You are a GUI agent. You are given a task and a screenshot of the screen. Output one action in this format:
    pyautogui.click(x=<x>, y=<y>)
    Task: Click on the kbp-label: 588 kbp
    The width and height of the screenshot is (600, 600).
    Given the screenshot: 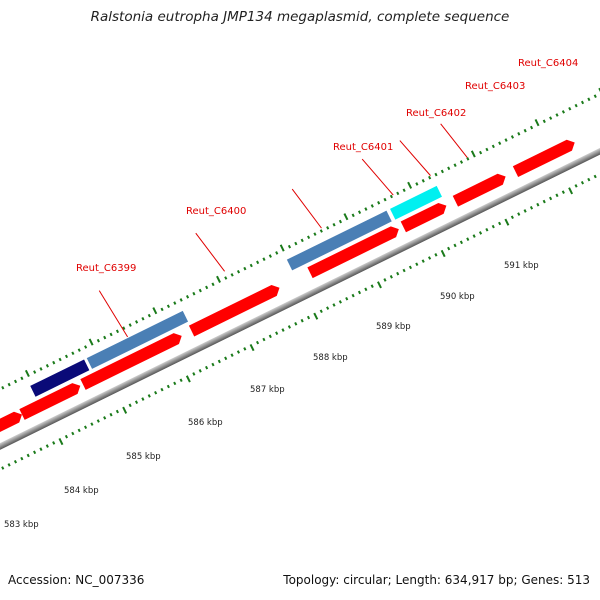 What is the action you would take?
    pyautogui.click(x=330, y=358)
    